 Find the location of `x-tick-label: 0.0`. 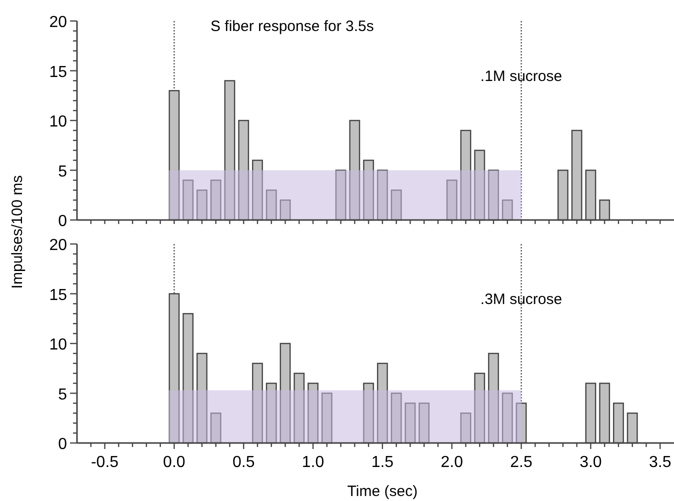

x-tick-label: 0.0 is located at coordinates (174, 462).